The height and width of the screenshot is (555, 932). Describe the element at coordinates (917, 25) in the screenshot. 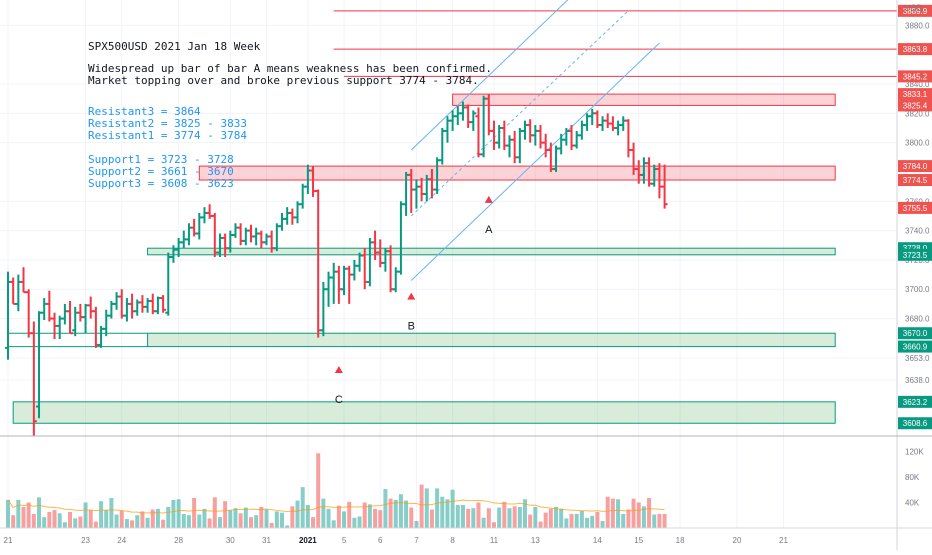

I see `price-tick-0: 3880.0` at that location.